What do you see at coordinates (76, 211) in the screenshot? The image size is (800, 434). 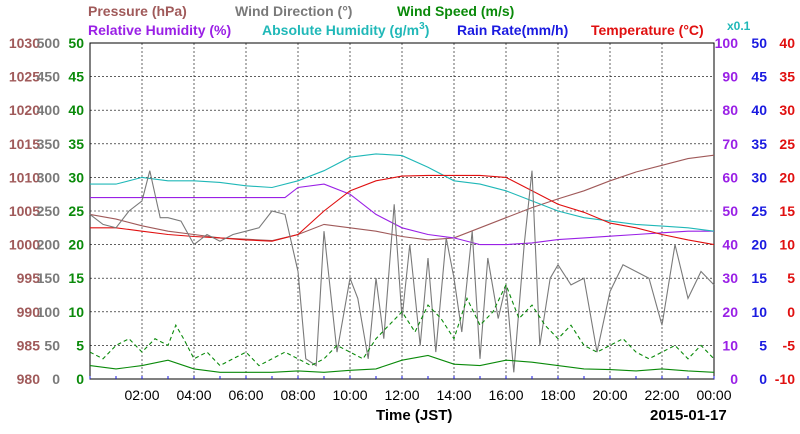 I see `wind-speed-tick-label: 25` at bounding box center [76, 211].